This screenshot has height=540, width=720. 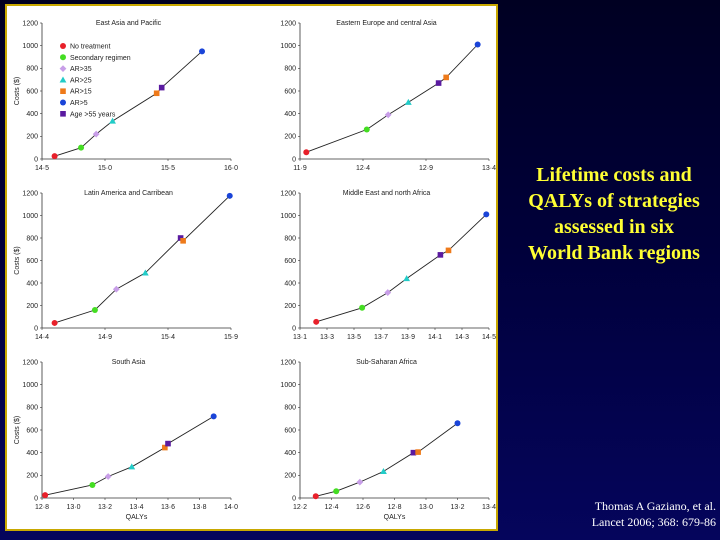 I want to click on legend-label: AR>25, so click(x=81, y=80).